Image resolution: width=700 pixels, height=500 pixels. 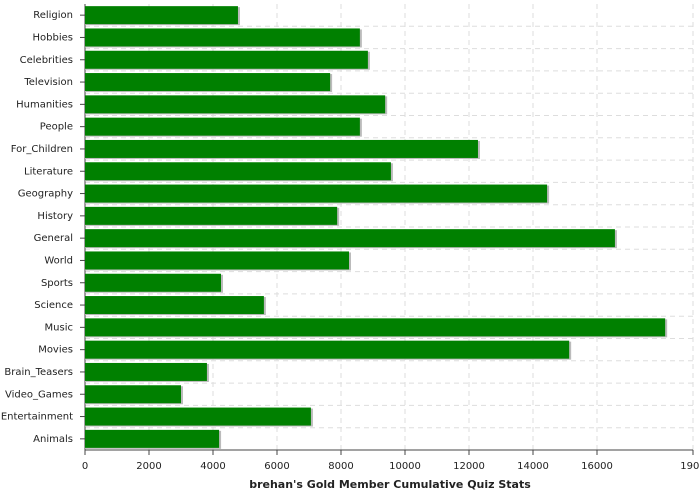 I want to click on x-tick-label: 4000, so click(x=212, y=466).